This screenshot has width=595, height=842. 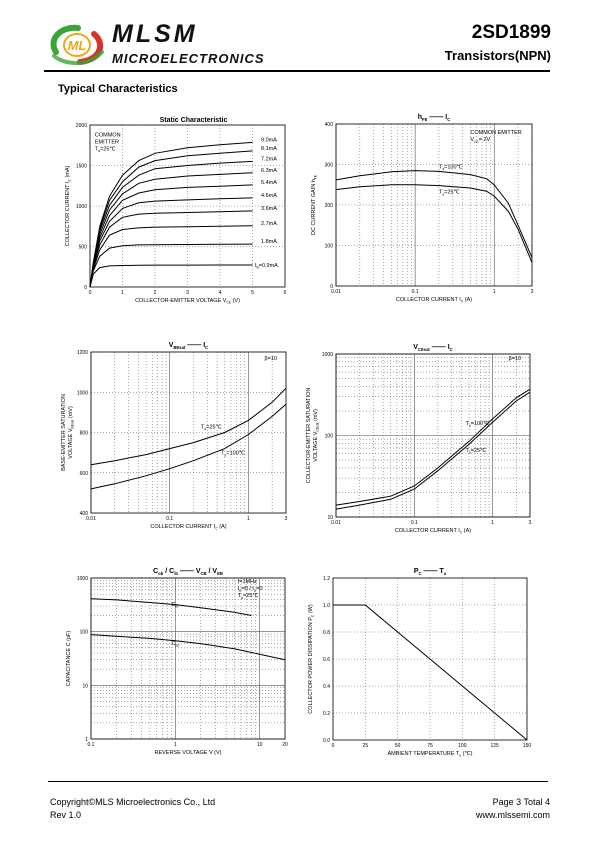 What do you see at coordinates (86, 740) in the screenshot?
I see `y-tick-label: 1` at bounding box center [86, 740].